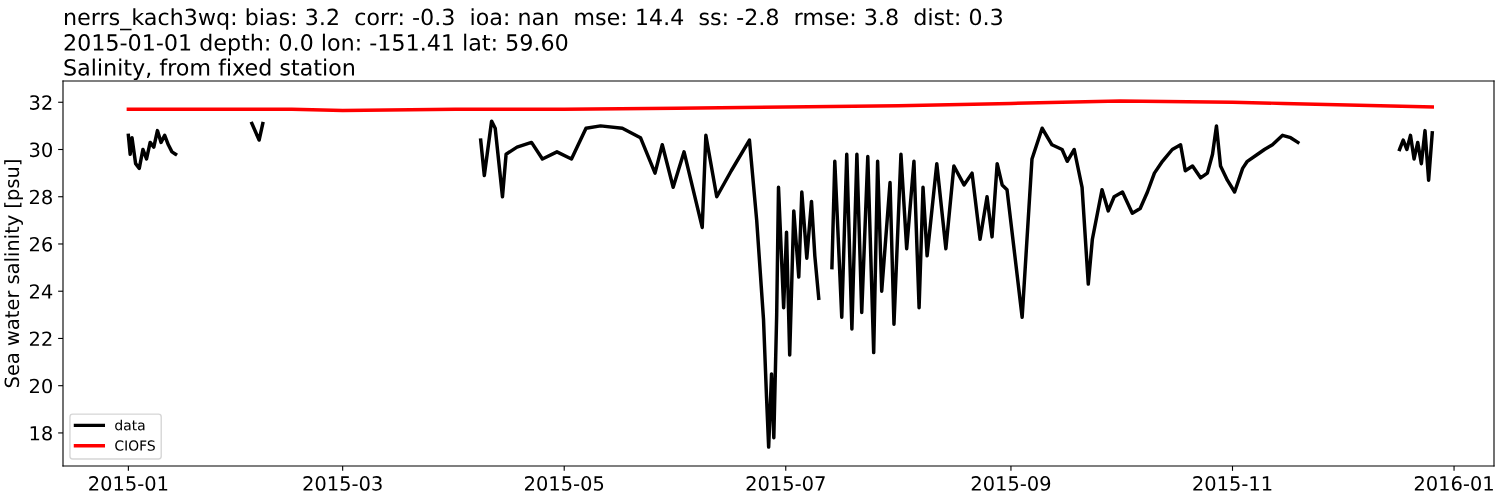 The image size is (1500, 500). I want to click on y-tick-label: 24, so click(41, 291).